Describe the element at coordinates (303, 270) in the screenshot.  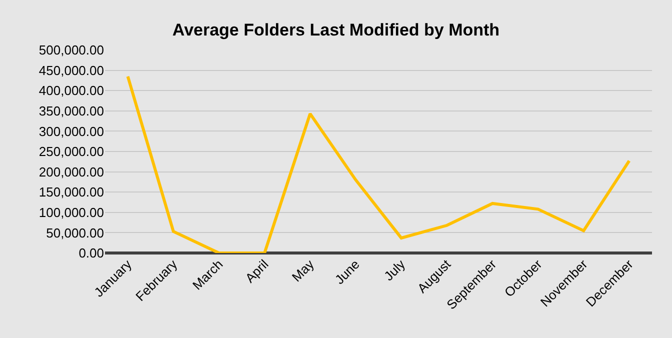
I see `x-tick-label: May` at that location.